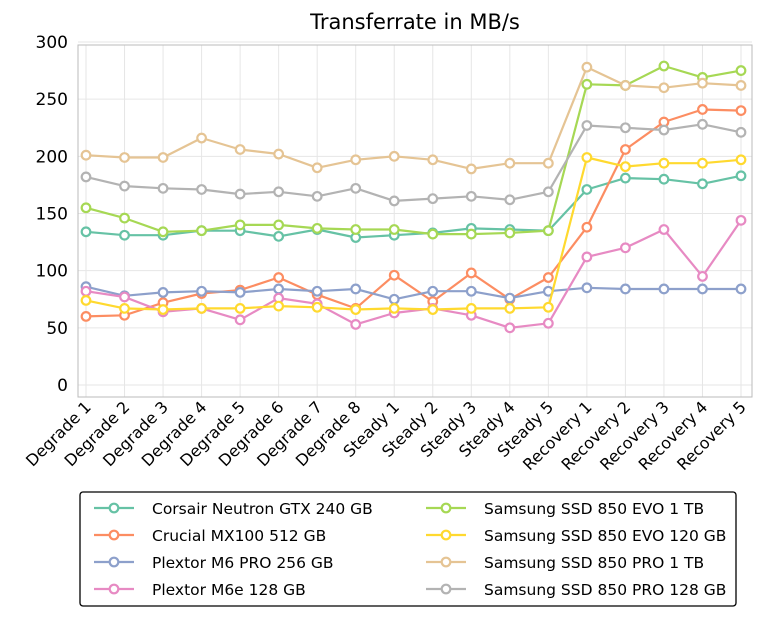 The height and width of the screenshot is (619, 765). What do you see at coordinates (414, 22) in the screenshot?
I see `chart-title: Transferrate in MB/s` at bounding box center [414, 22].